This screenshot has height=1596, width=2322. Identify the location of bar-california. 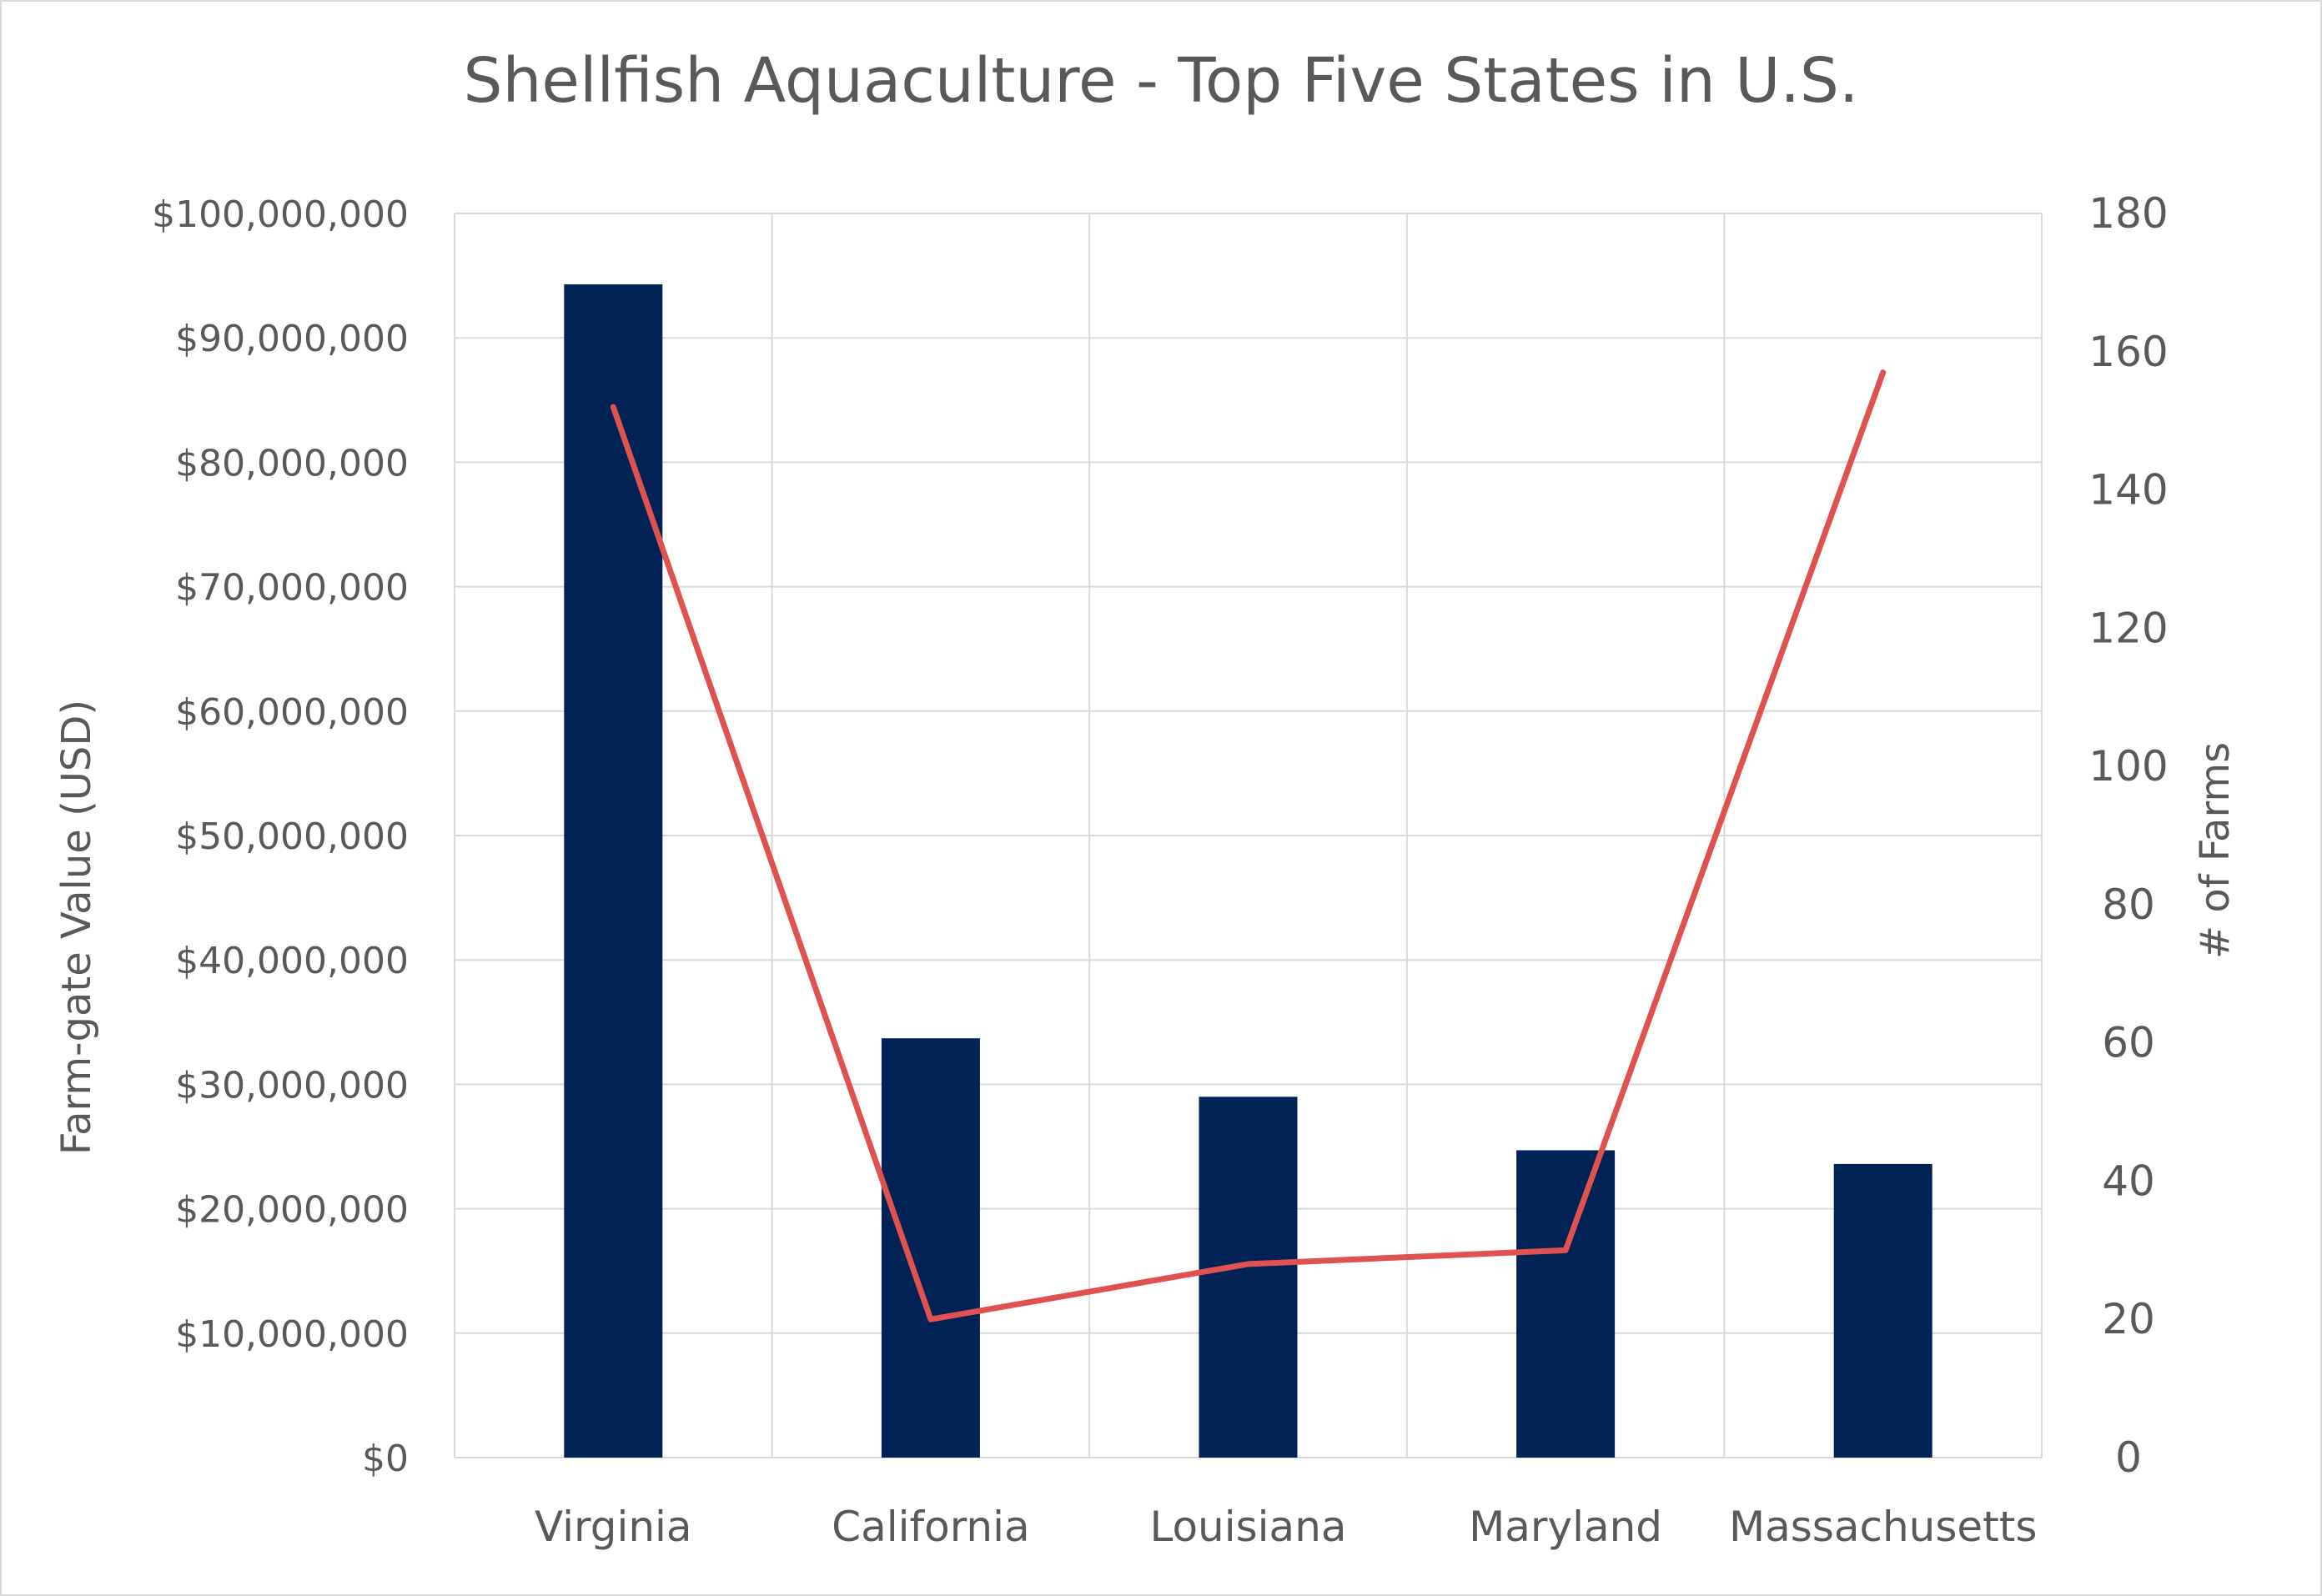
(931, 1248).